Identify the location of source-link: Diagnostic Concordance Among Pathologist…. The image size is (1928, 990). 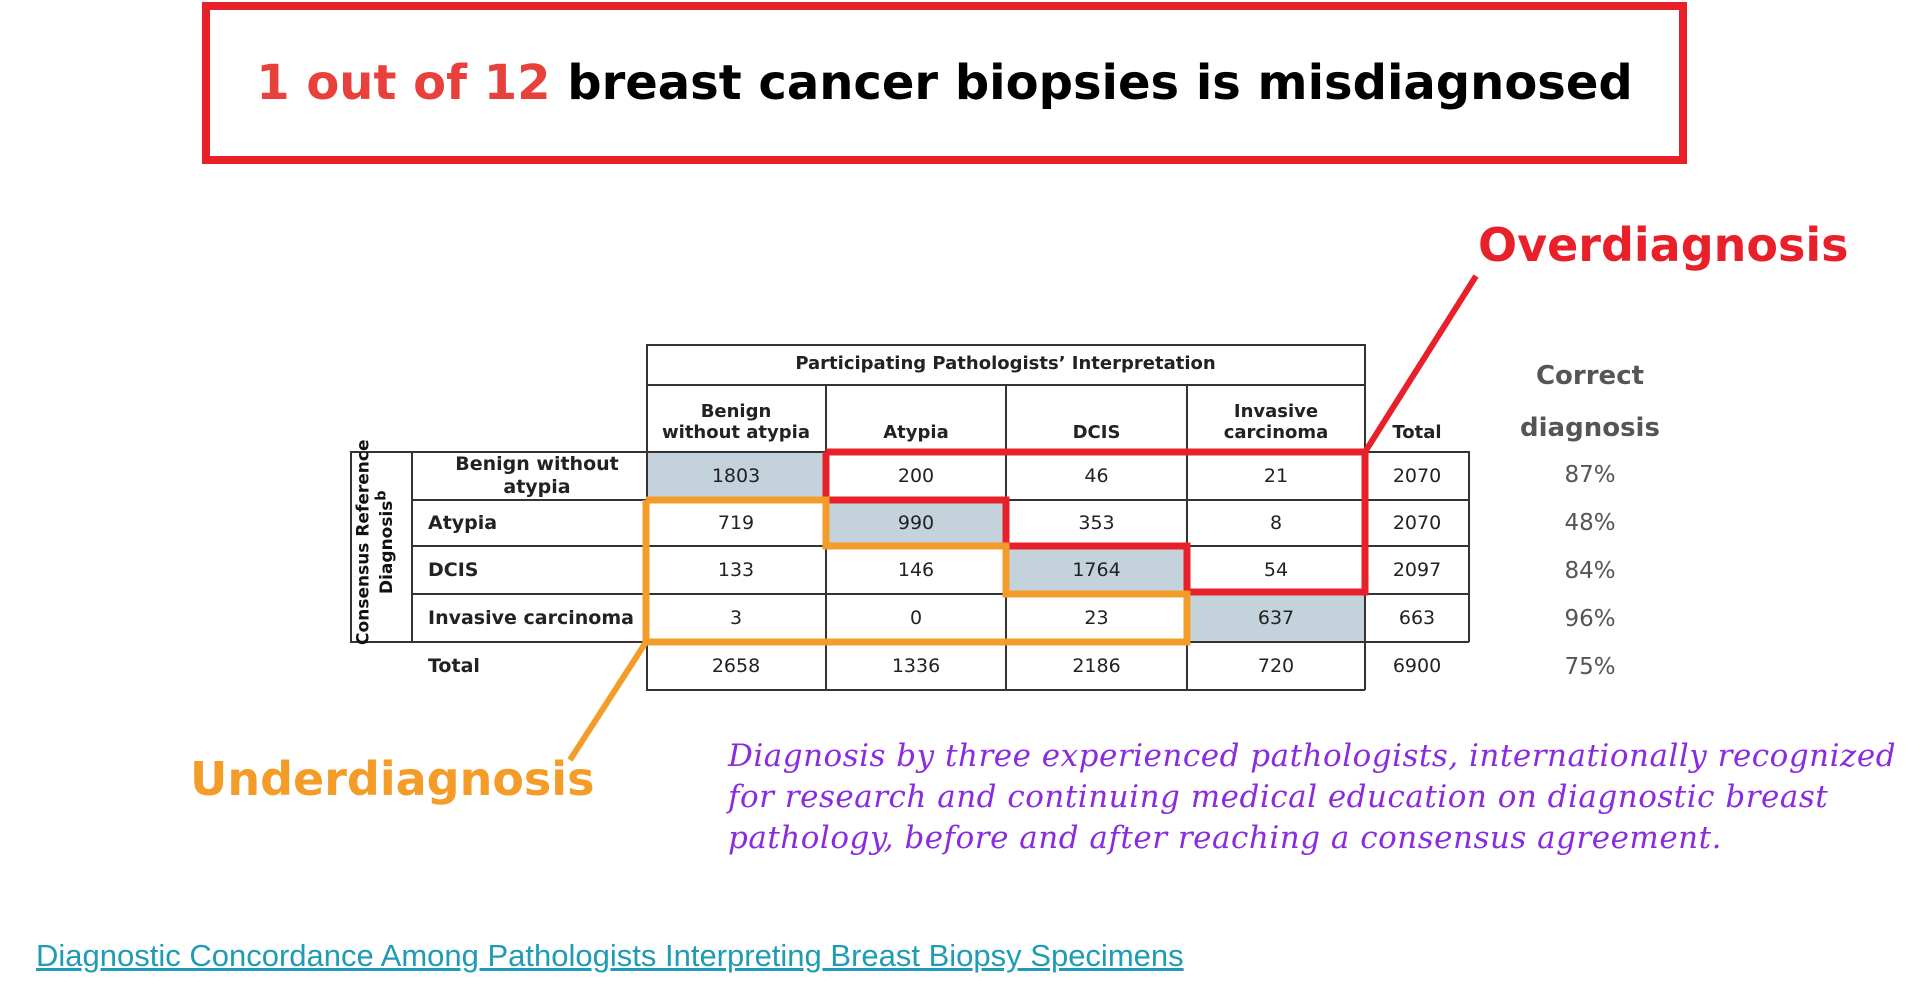
(610, 955).